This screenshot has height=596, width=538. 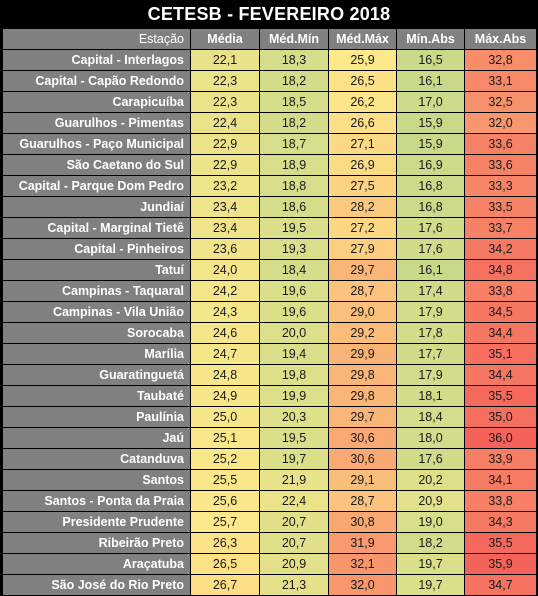 What do you see at coordinates (362, 312) in the screenshot?
I see `cell-med-max: 29,0` at bounding box center [362, 312].